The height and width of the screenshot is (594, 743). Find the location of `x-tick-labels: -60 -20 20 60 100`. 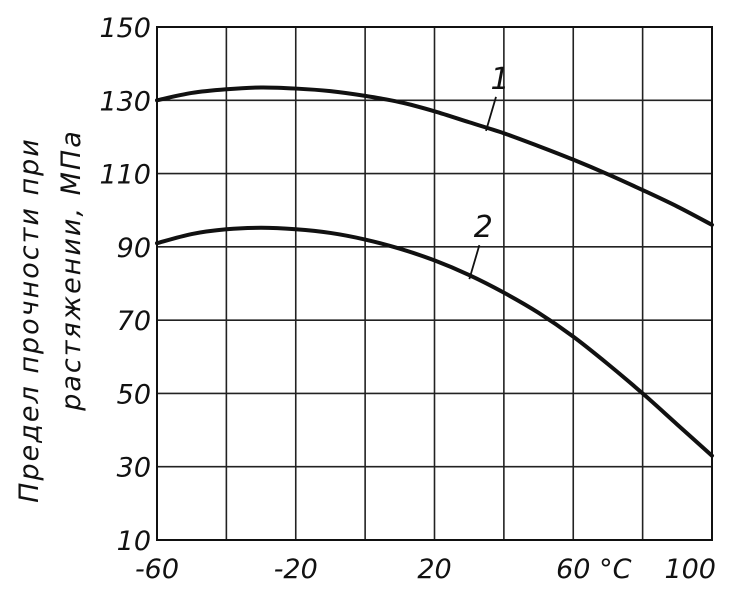

x-tick-labels: -60 -20 20 60 100 is located at coordinates (425, 569).